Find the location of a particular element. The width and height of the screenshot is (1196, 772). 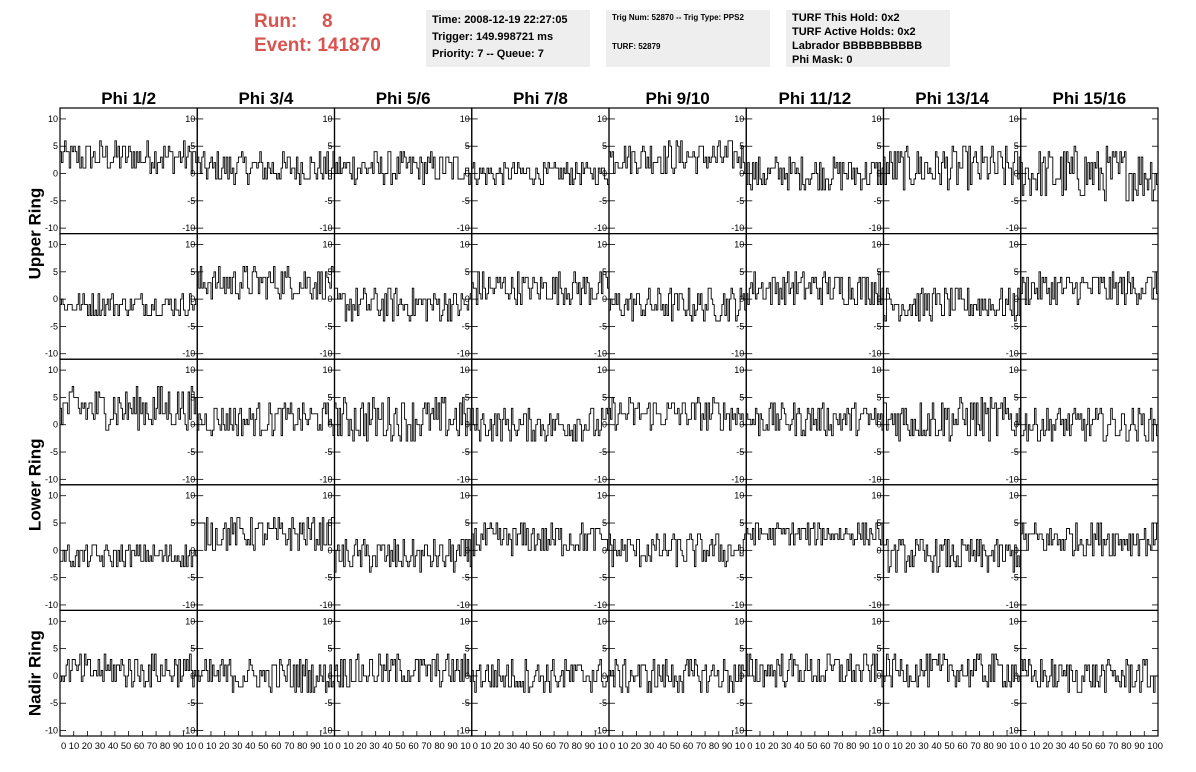

panel-frame-r3-c1 is located at coordinates (128, 422).